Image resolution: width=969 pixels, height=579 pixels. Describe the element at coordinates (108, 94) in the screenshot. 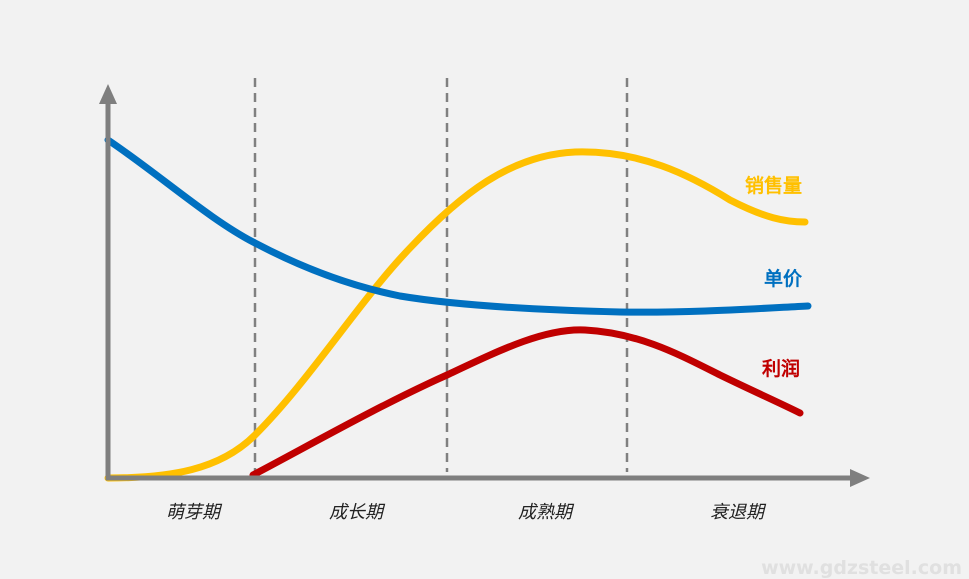

I see `y-axis-arrow` at that location.